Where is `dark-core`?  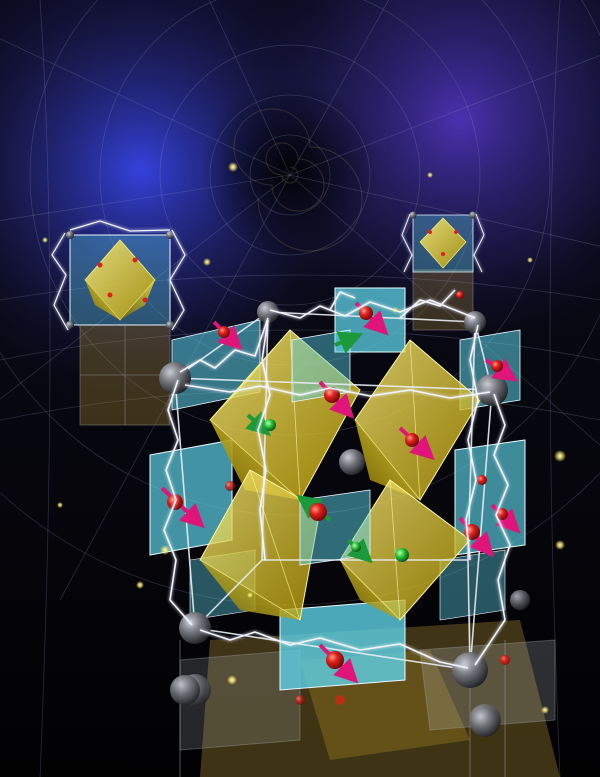 dark-core is located at coordinates (290, 170).